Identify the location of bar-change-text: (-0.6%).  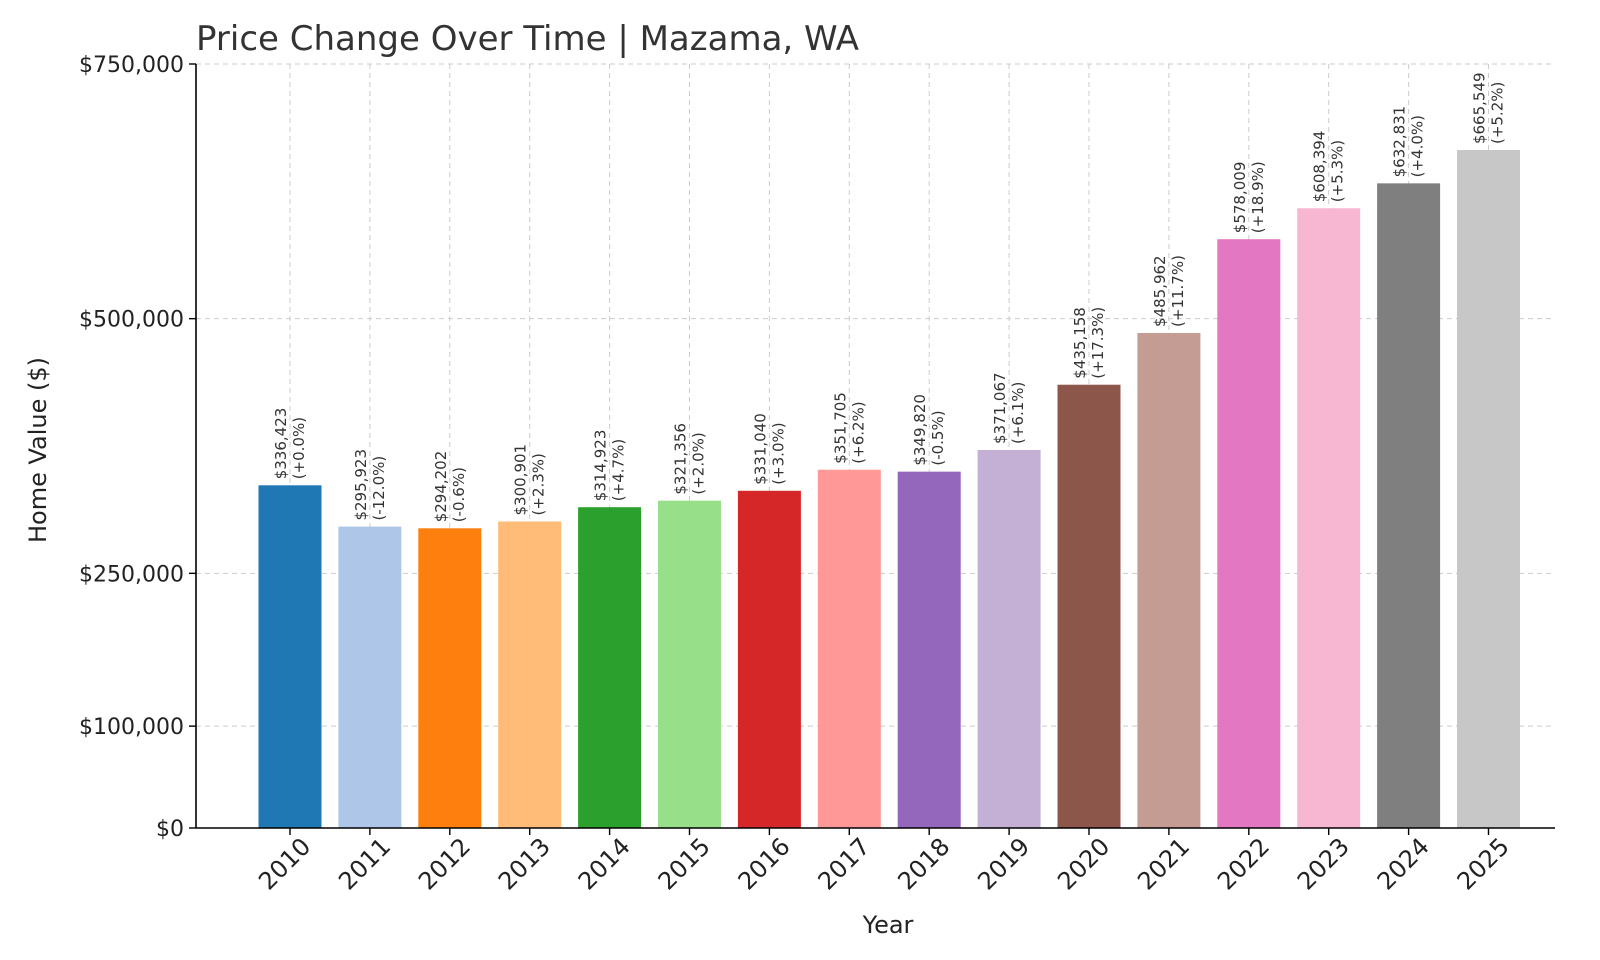
(459, 494).